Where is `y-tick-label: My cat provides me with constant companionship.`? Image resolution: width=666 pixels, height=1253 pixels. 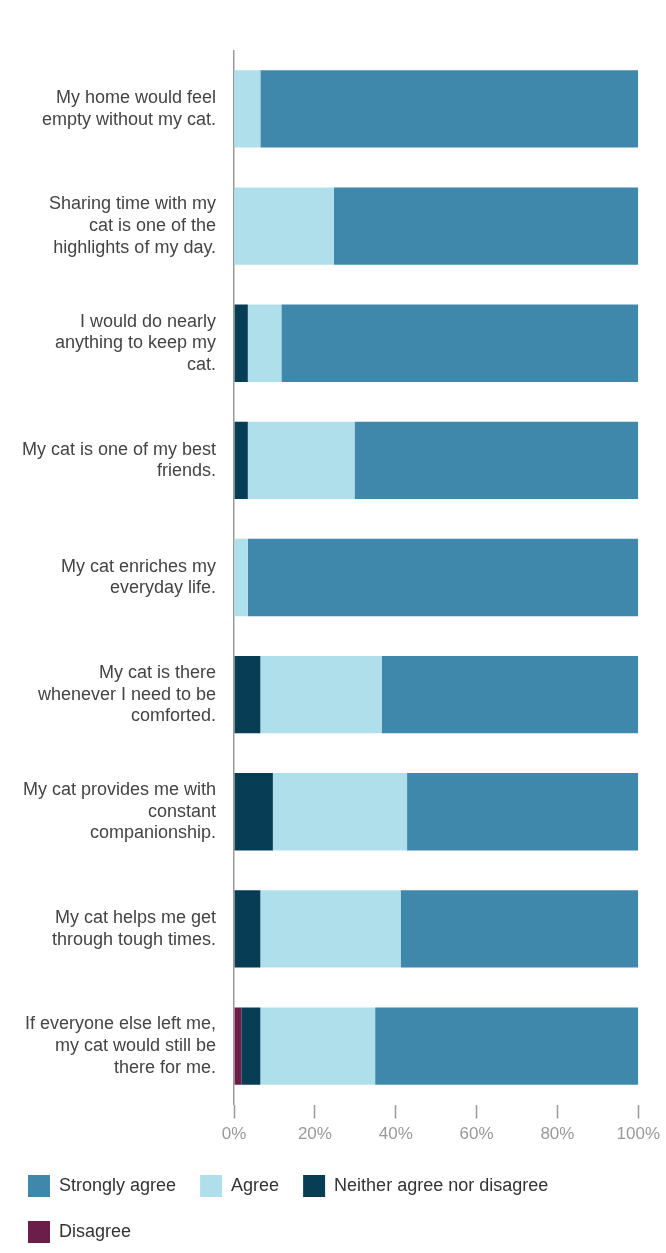
y-tick-label: My cat provides me with constant companionship. is located at coordinates (120, 811).